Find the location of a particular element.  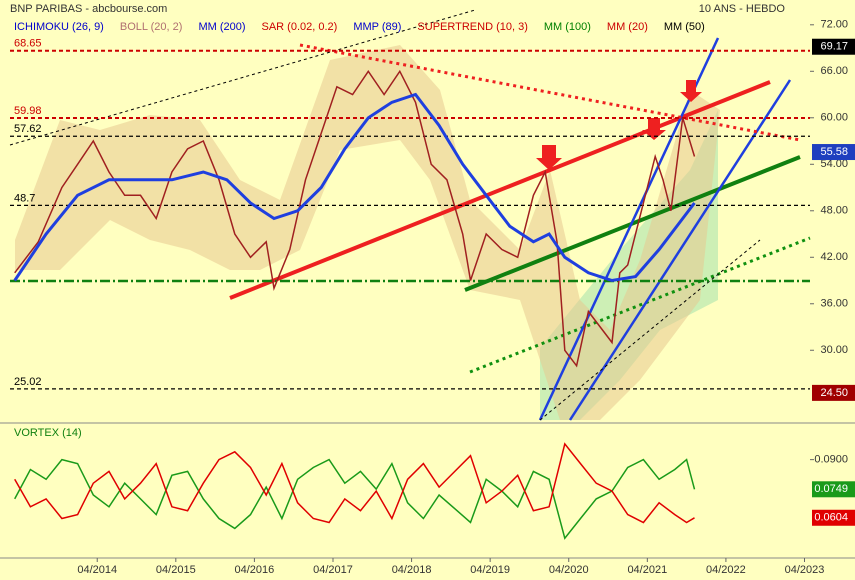

y-tick-label: 30.00 is located at coordinates (834, 350).